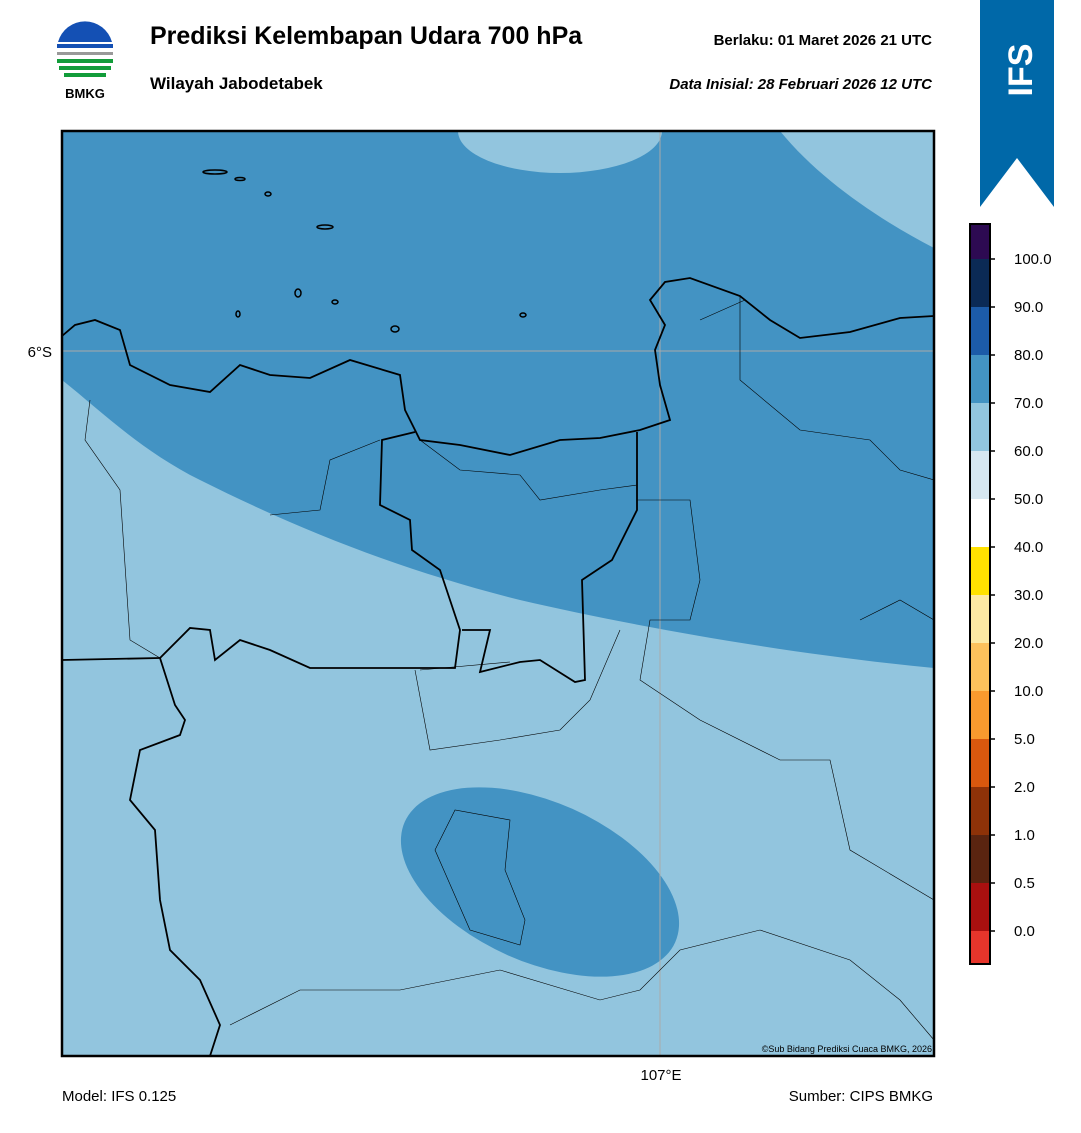 Image resolution: width=1081 pixels, height=1133 pixels. Describe the element at coordinates (1017, 103) in the screenshot. I see `badge` at that location.